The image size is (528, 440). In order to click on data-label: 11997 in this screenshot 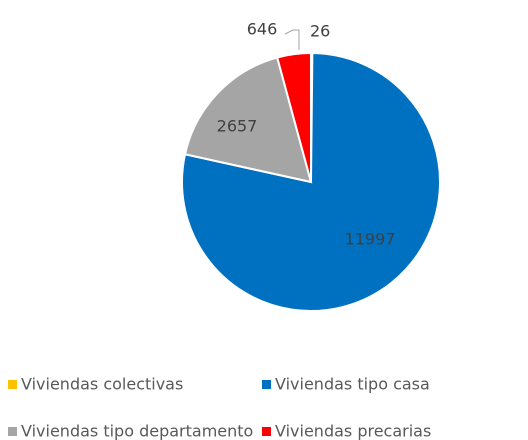, I will do `click(370, 239)`.